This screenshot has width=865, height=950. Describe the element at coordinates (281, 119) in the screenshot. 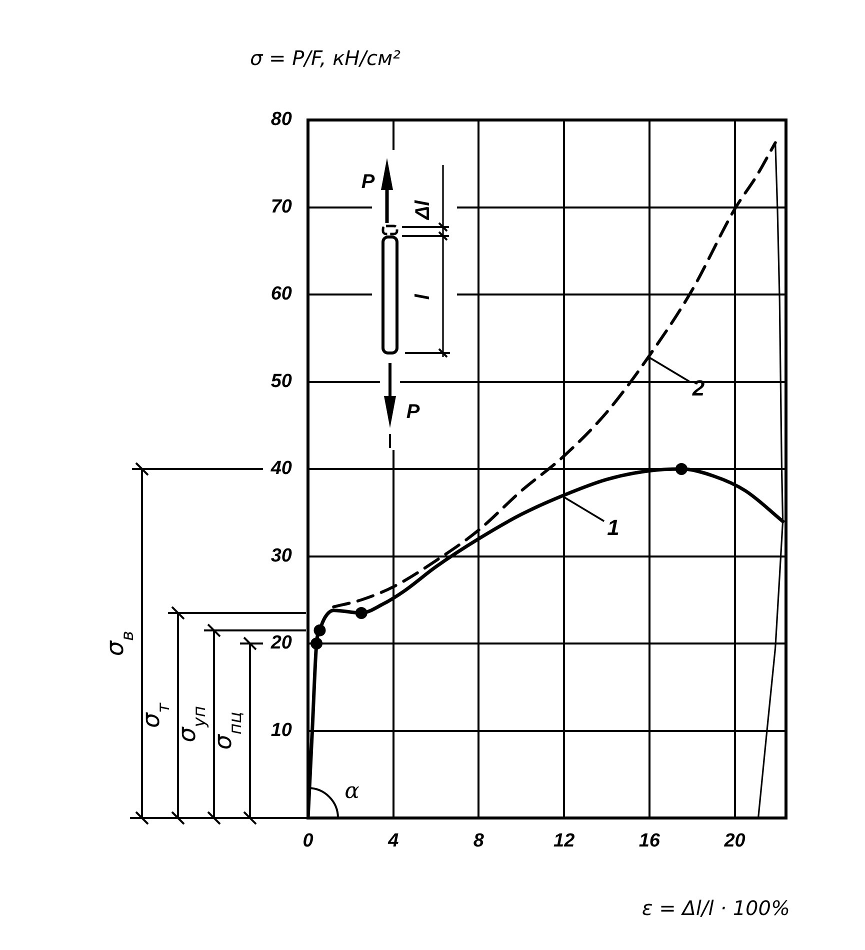

I see `y-tick-label: 80` at that location.